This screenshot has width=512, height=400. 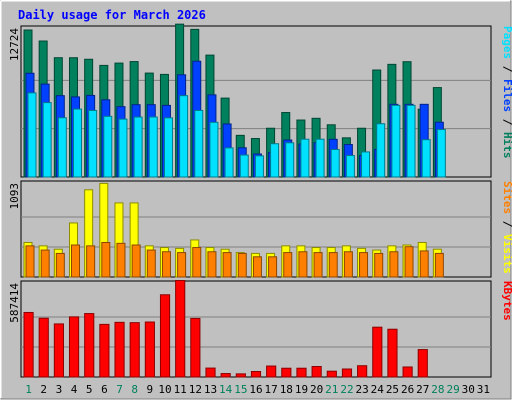 What do you see at coordinates (271, 389) in the screenshot?
I see `x-tick-label: 17` at bounding box center [271, 389].